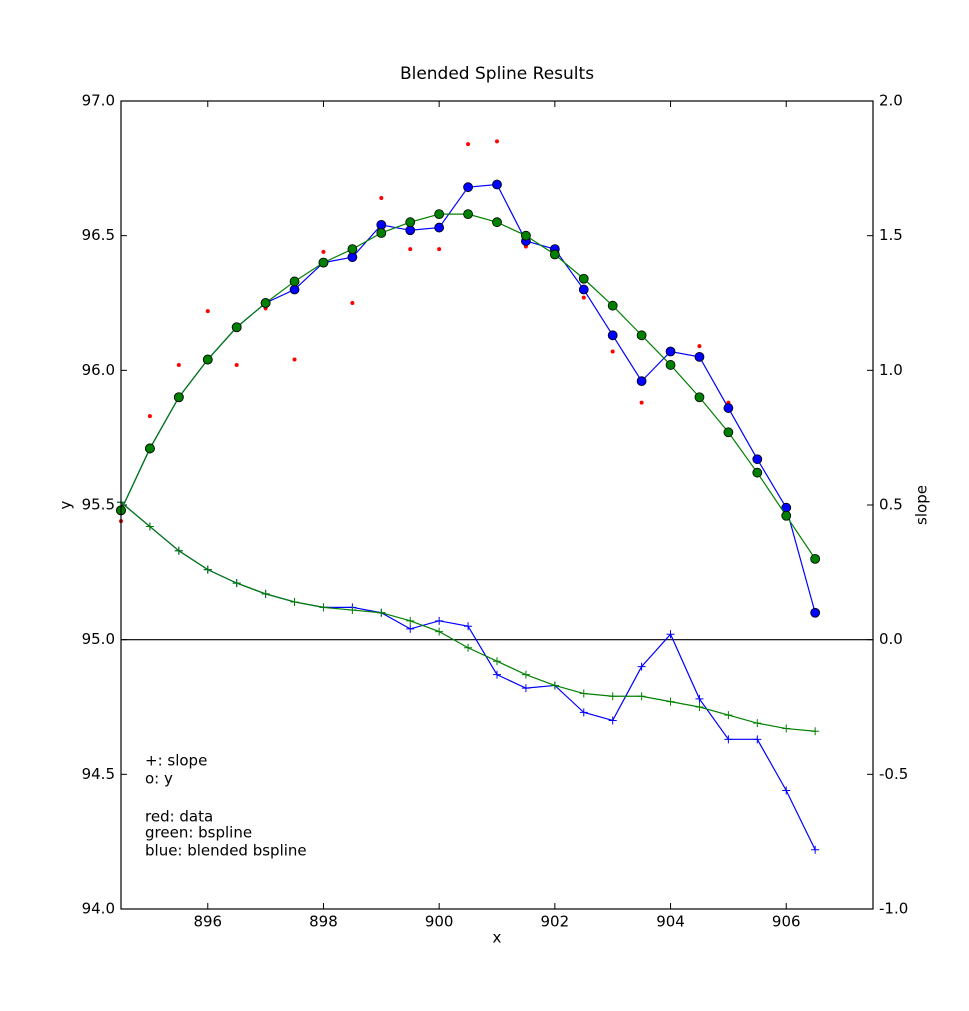 Image resolution: width=969 pixels, height=1011 pixels. Describe the element at coordinates (670, 922) in the screenshot. I see `x-tick-label: 904` at that location.